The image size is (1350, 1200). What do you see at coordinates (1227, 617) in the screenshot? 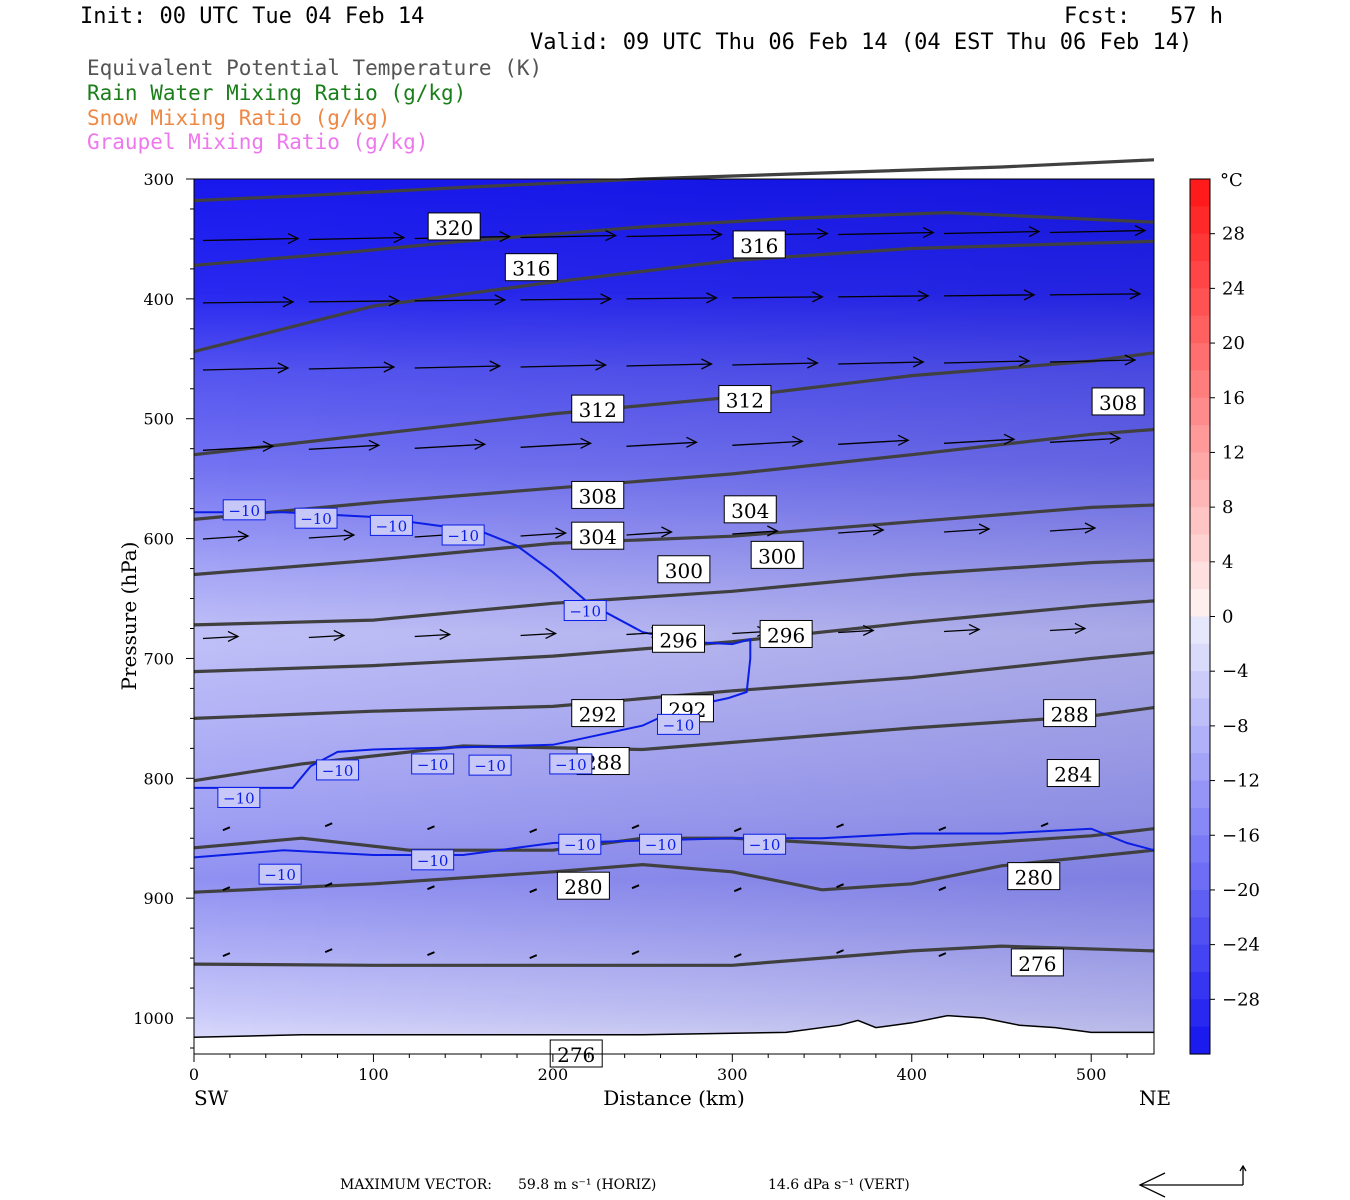
I see `colorbar-tick-label: 0` at bounding box center [1227, 617].